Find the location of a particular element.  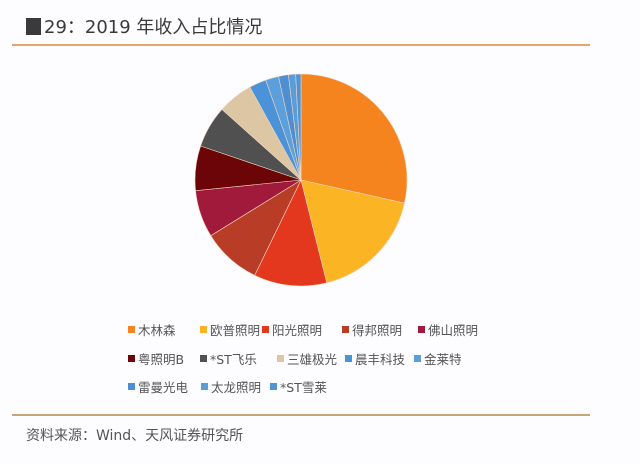

legend-item: 阳光照明 is located at coordinates (292, 329).